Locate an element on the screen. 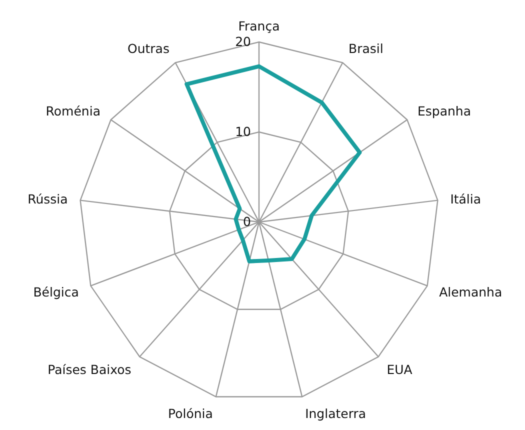  spoke-label: Países Baixos is located at coordinates (90, 370).